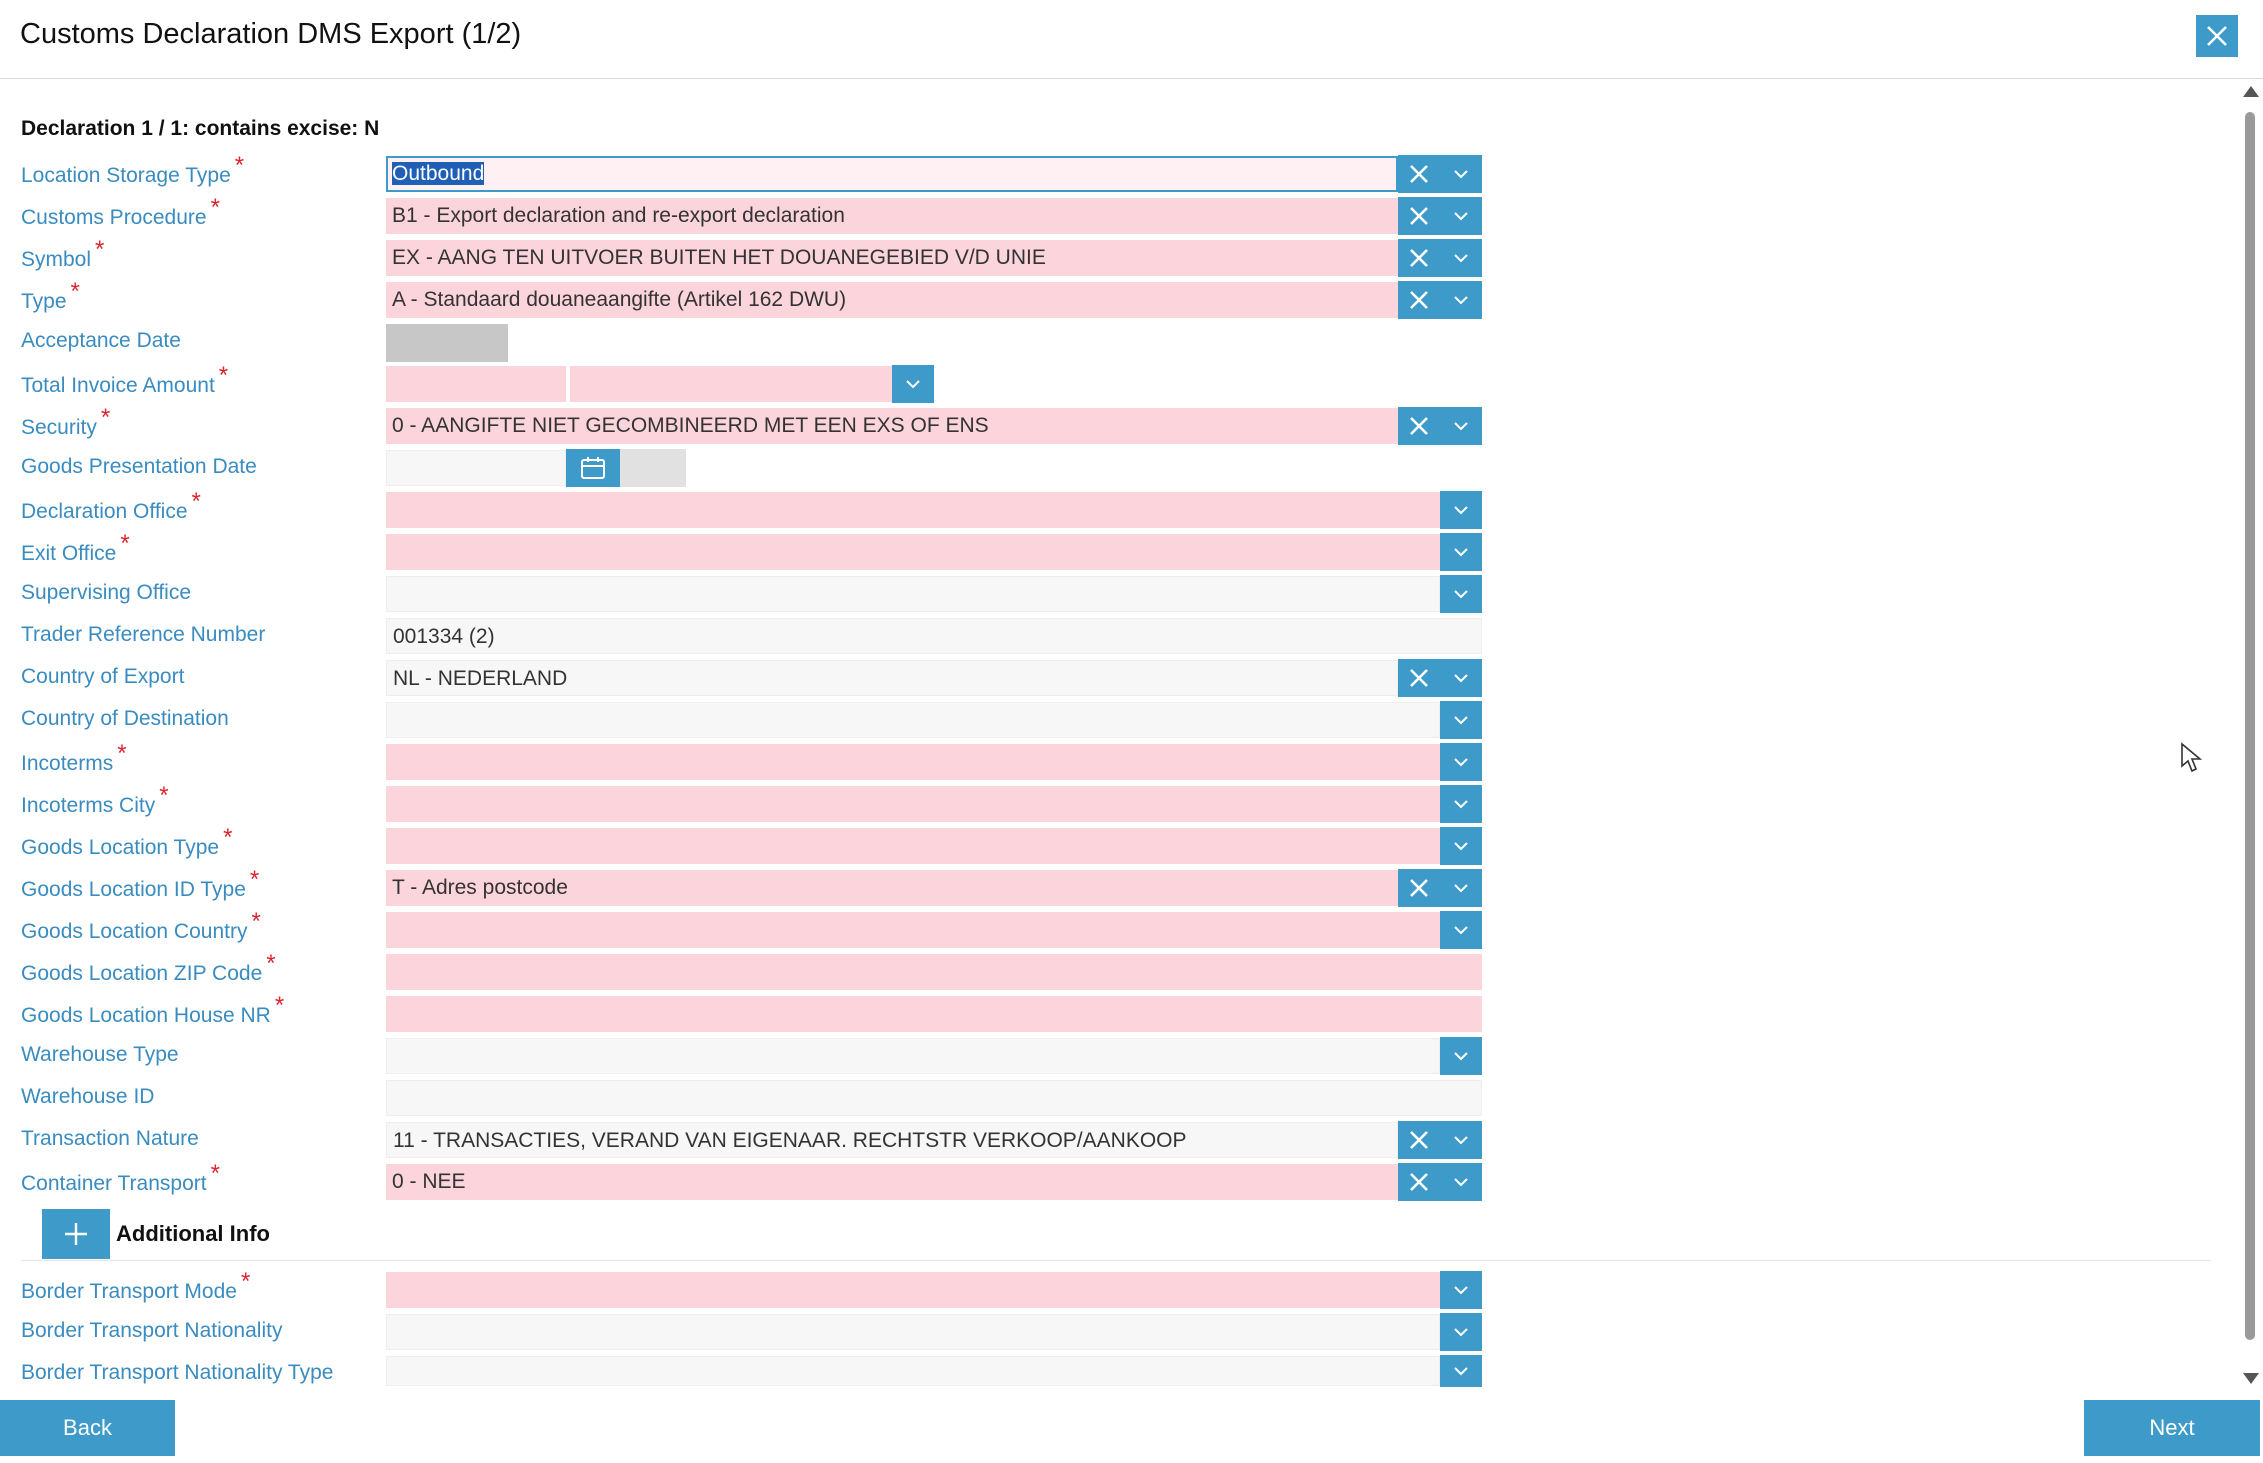  I want to click on invoice-currency-dropdown-button, so click(913, 384).